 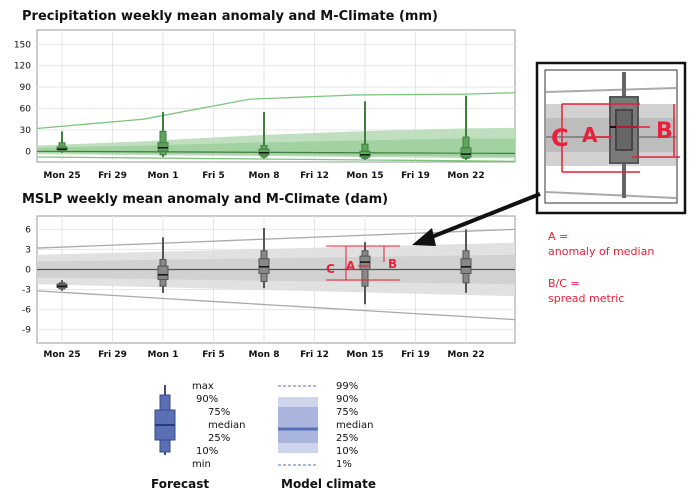 I want to click on y-tick-label: 30, so click(x=26, y=131).